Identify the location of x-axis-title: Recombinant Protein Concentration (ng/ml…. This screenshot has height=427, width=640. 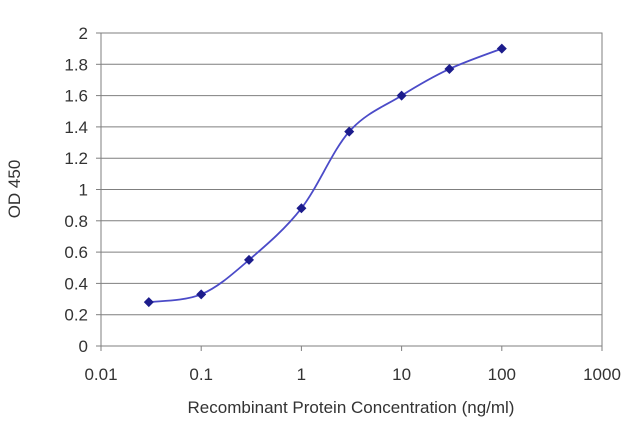
(351, 407).